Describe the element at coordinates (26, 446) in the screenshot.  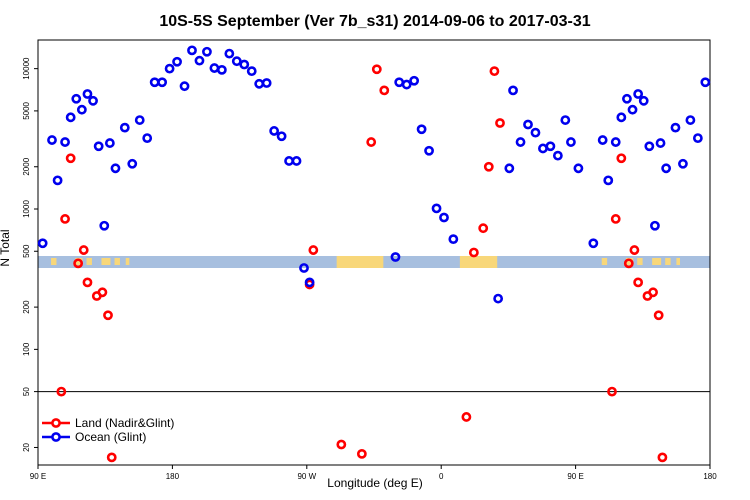
I see `y-tick-label: 20` at that location.